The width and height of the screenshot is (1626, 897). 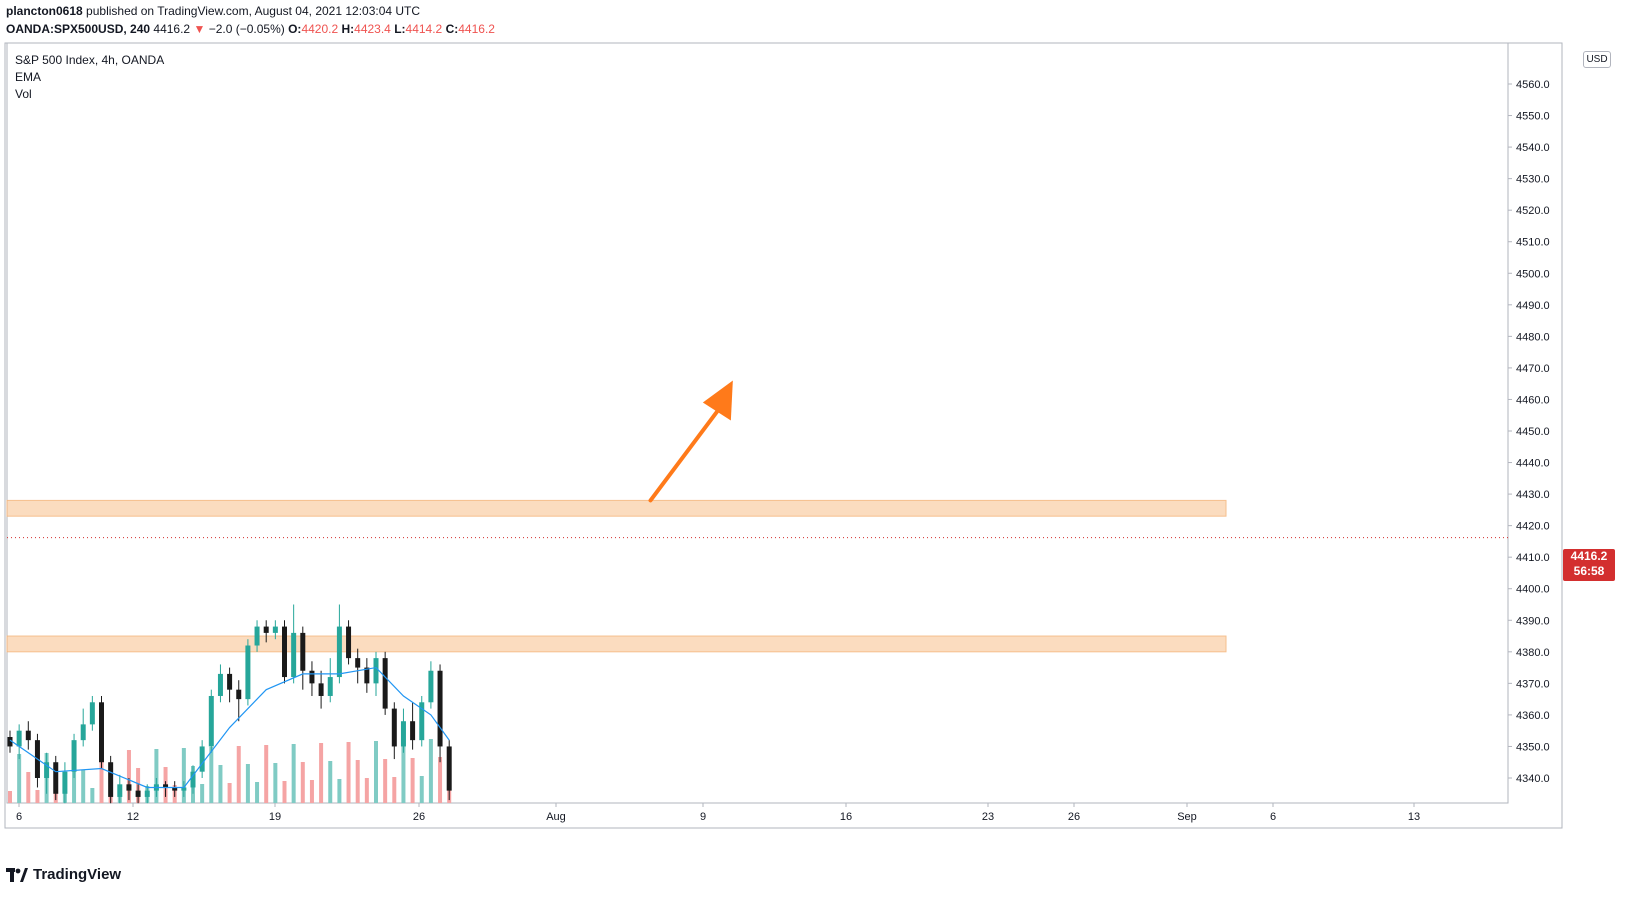 What do you see at coordinates (1533, 779) in the screenshot?
I see `y-tick-label: 4340.0` at bounding box center [1533, 779].